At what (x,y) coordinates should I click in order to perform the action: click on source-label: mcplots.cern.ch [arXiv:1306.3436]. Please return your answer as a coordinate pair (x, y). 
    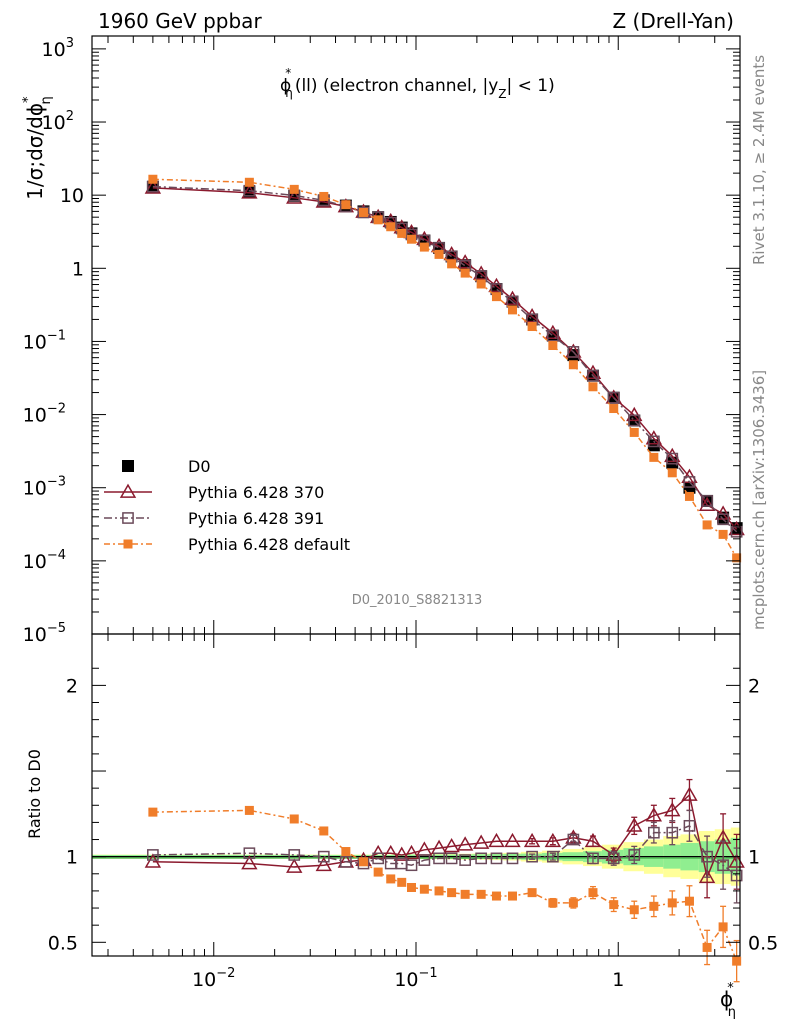
    Looking at the image, I should click on (759, 500).